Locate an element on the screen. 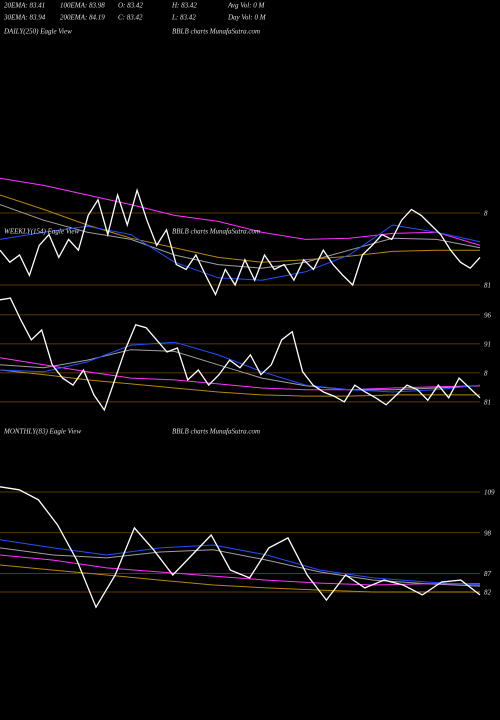 This screenshot has width=500, height=720. y-tick-label: 91 is located at coordinates (487, 345).